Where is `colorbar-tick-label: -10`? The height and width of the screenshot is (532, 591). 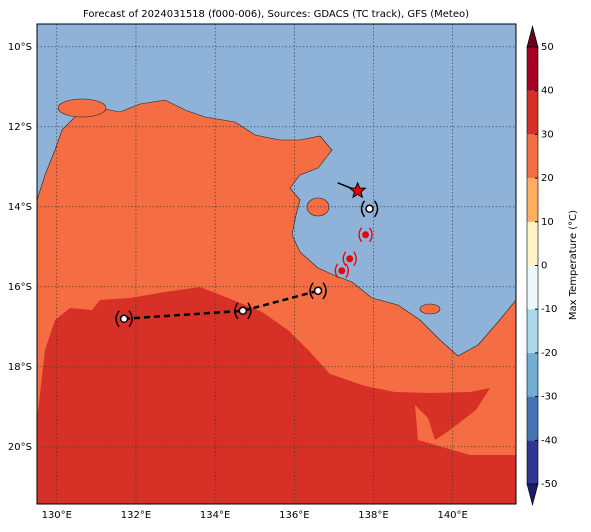 colorbar-tick-label: -10 is located at coordinates (549, 309).